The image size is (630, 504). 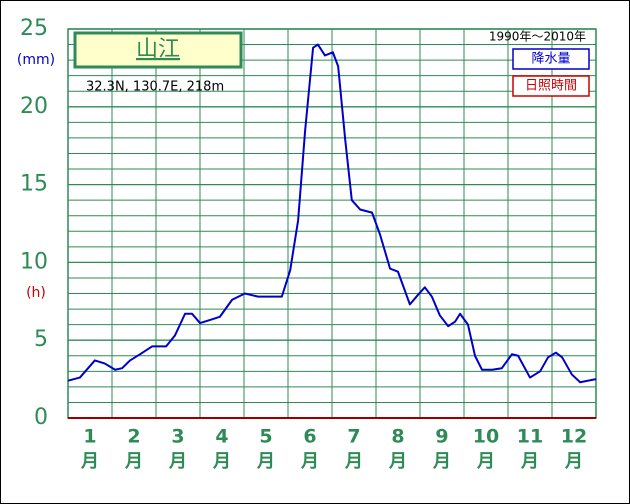 I want to click on chart-title: 山江, so click(x=158, y=49).